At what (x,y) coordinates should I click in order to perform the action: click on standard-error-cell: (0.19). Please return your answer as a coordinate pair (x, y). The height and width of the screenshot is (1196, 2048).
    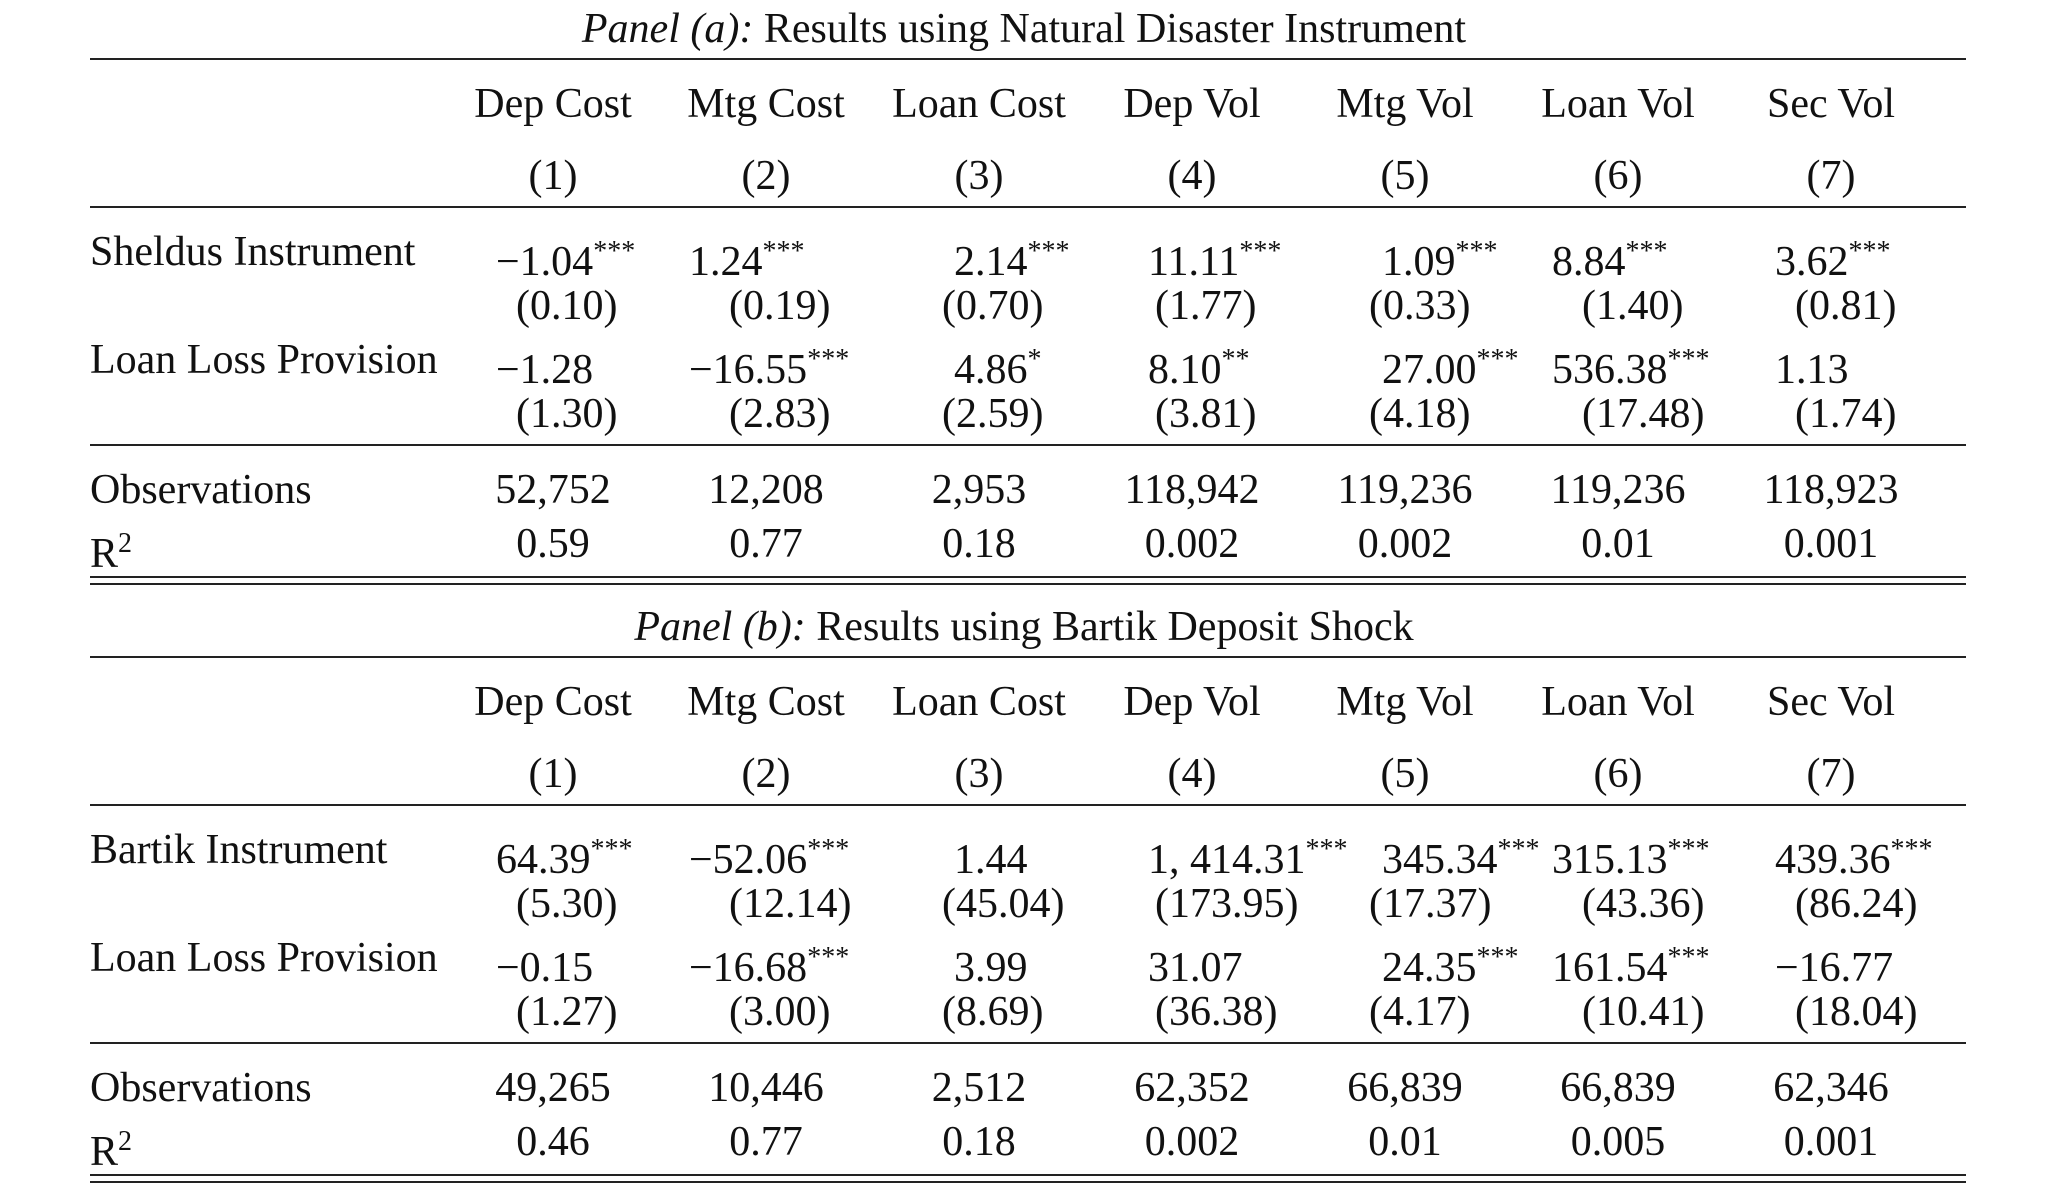
    Looking at the image, I should click on (780, 306).